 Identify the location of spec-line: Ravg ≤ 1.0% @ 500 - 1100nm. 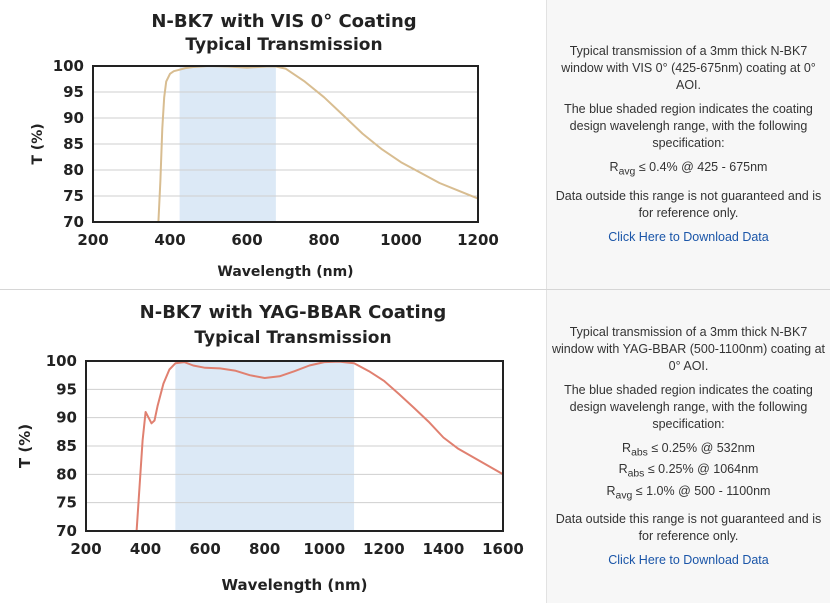
(689, 494).